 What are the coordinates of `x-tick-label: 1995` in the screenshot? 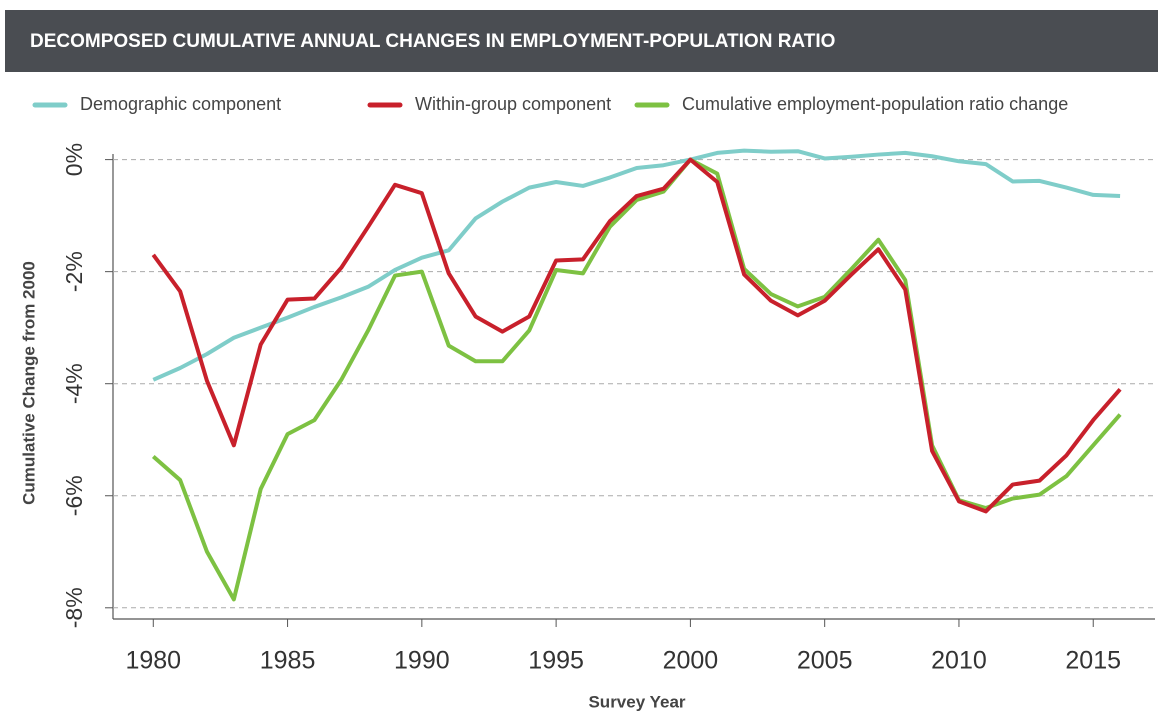 It's located at (556, 661).